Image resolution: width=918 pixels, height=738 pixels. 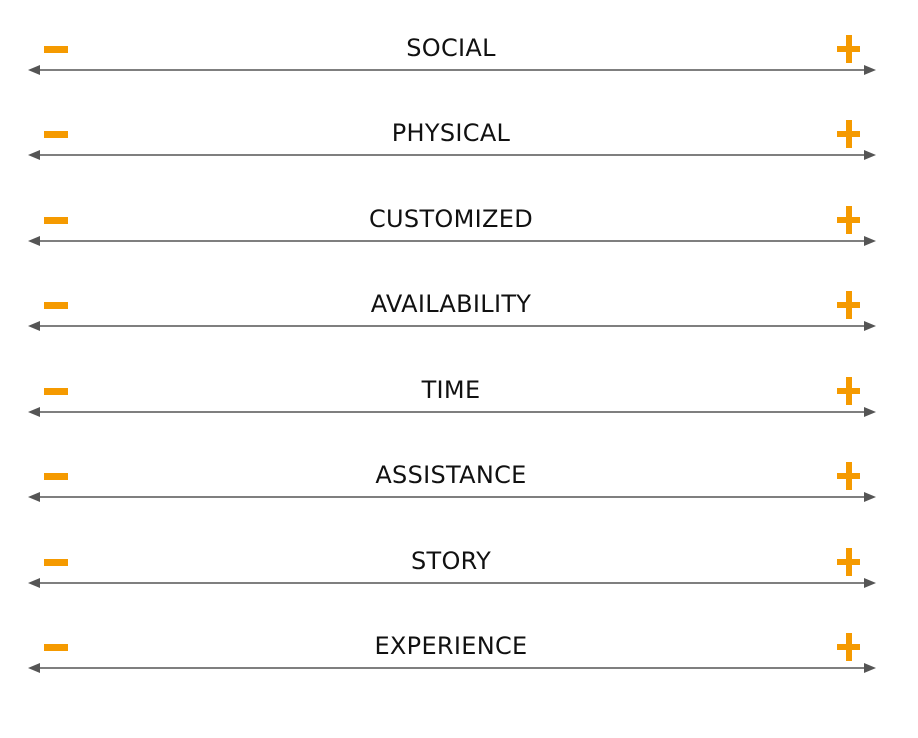 I want to click on scale-label: TIME, so click(x=451, y=390).